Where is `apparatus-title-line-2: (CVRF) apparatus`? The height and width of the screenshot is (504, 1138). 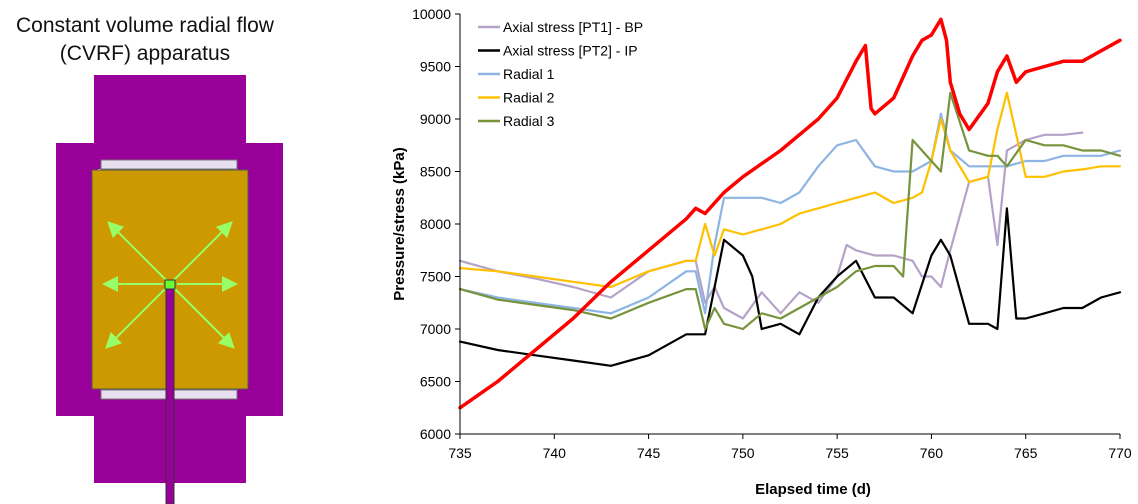
apparatus-title-line-2: (CVRF) apparatus is located at coordinates (145, 53).